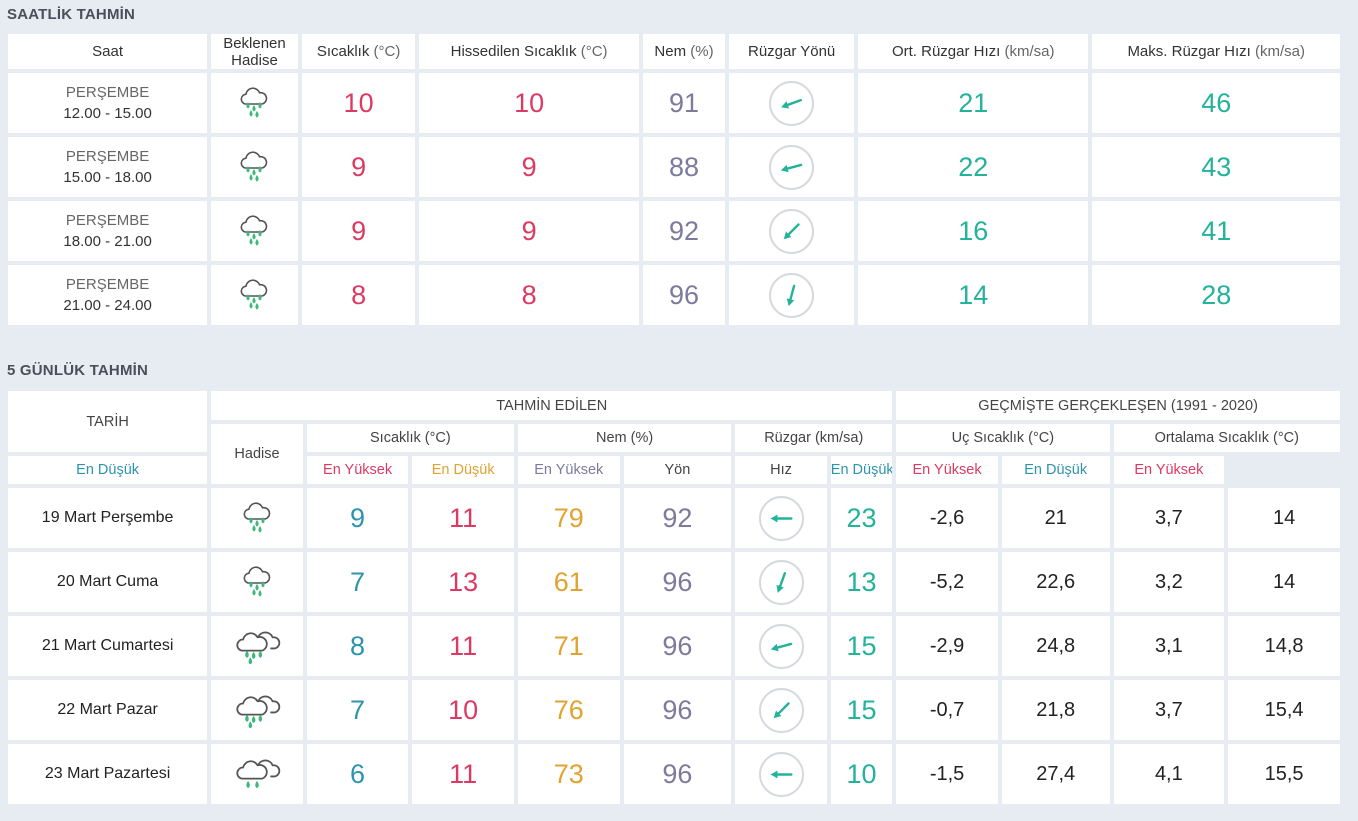 This screenshot has height=821, width=1358. What do you see at coordinates (1056, 773) in the screenshot?
I see `extreme-high-cell-value: 27,4` at bounding box center [1056, 773].